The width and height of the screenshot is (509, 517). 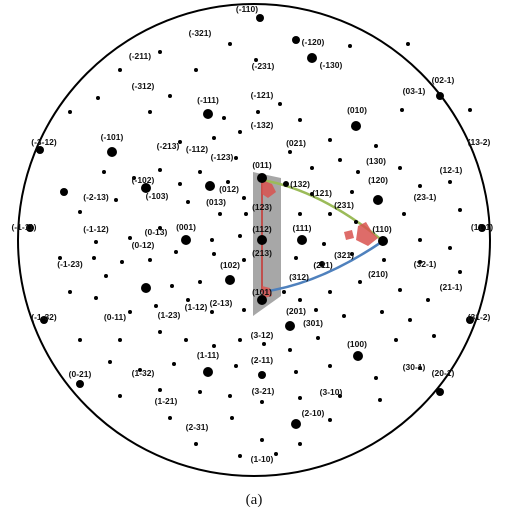 What do you see at coordinates (44, 142) in the screenshot?
I see `pole-label: (-3-12)` at bounding box center [44, 142].